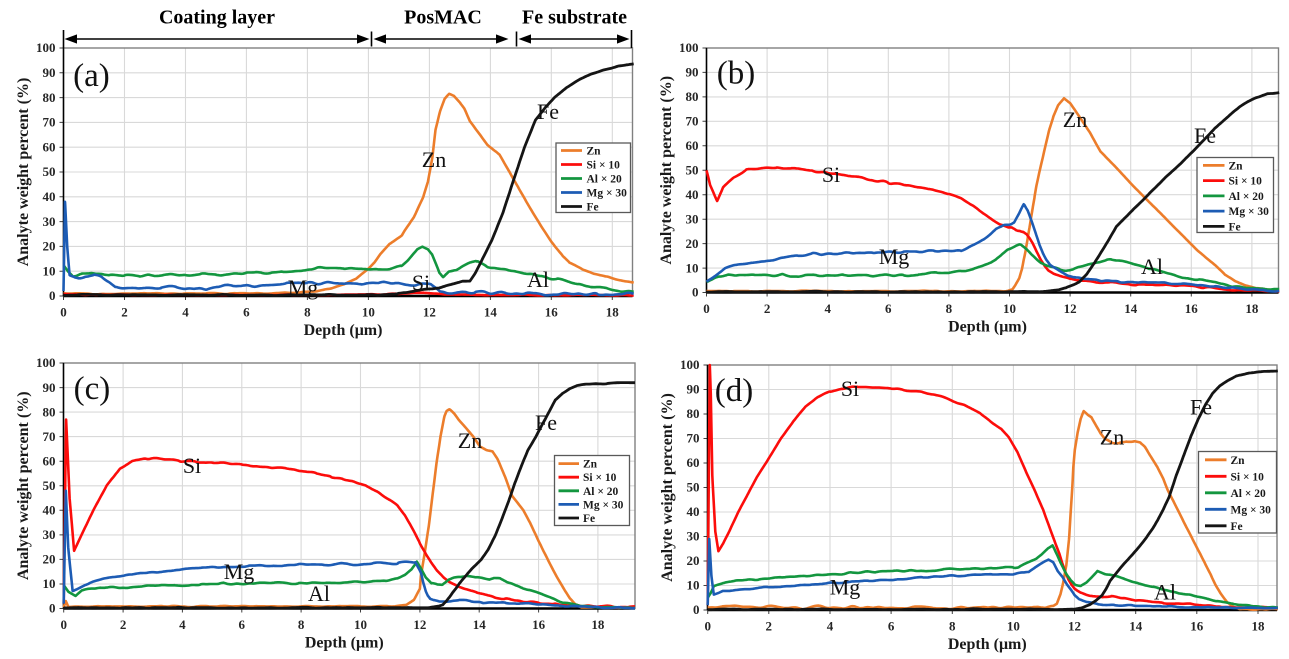  Describe the element at coordinates (92, 389) in the screenshot. I see `svg-text: (c)` at that location.